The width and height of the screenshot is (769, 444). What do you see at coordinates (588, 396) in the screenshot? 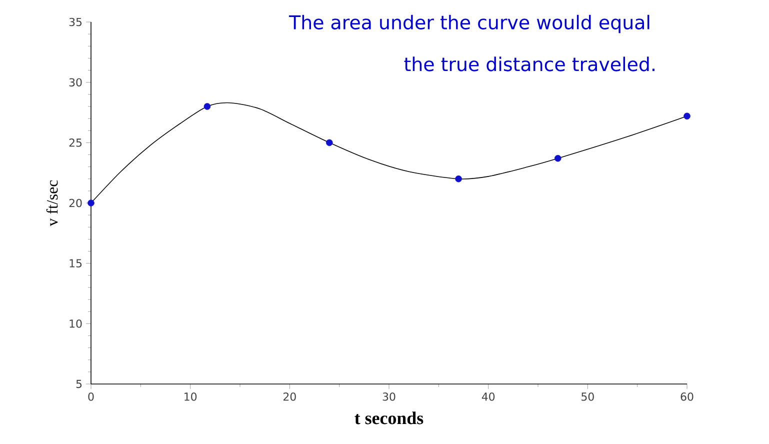
I see `x-tick-label: 50` at bounding box center [588, 396].